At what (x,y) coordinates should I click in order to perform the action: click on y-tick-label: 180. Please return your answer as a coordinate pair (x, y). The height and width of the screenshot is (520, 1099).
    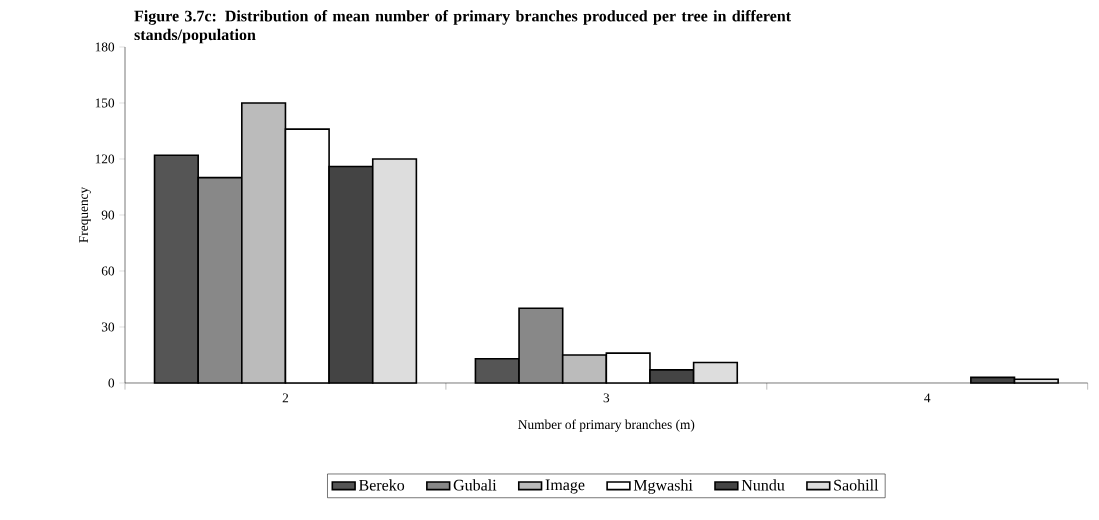
    Looking at the image, I should click on (105, 47).